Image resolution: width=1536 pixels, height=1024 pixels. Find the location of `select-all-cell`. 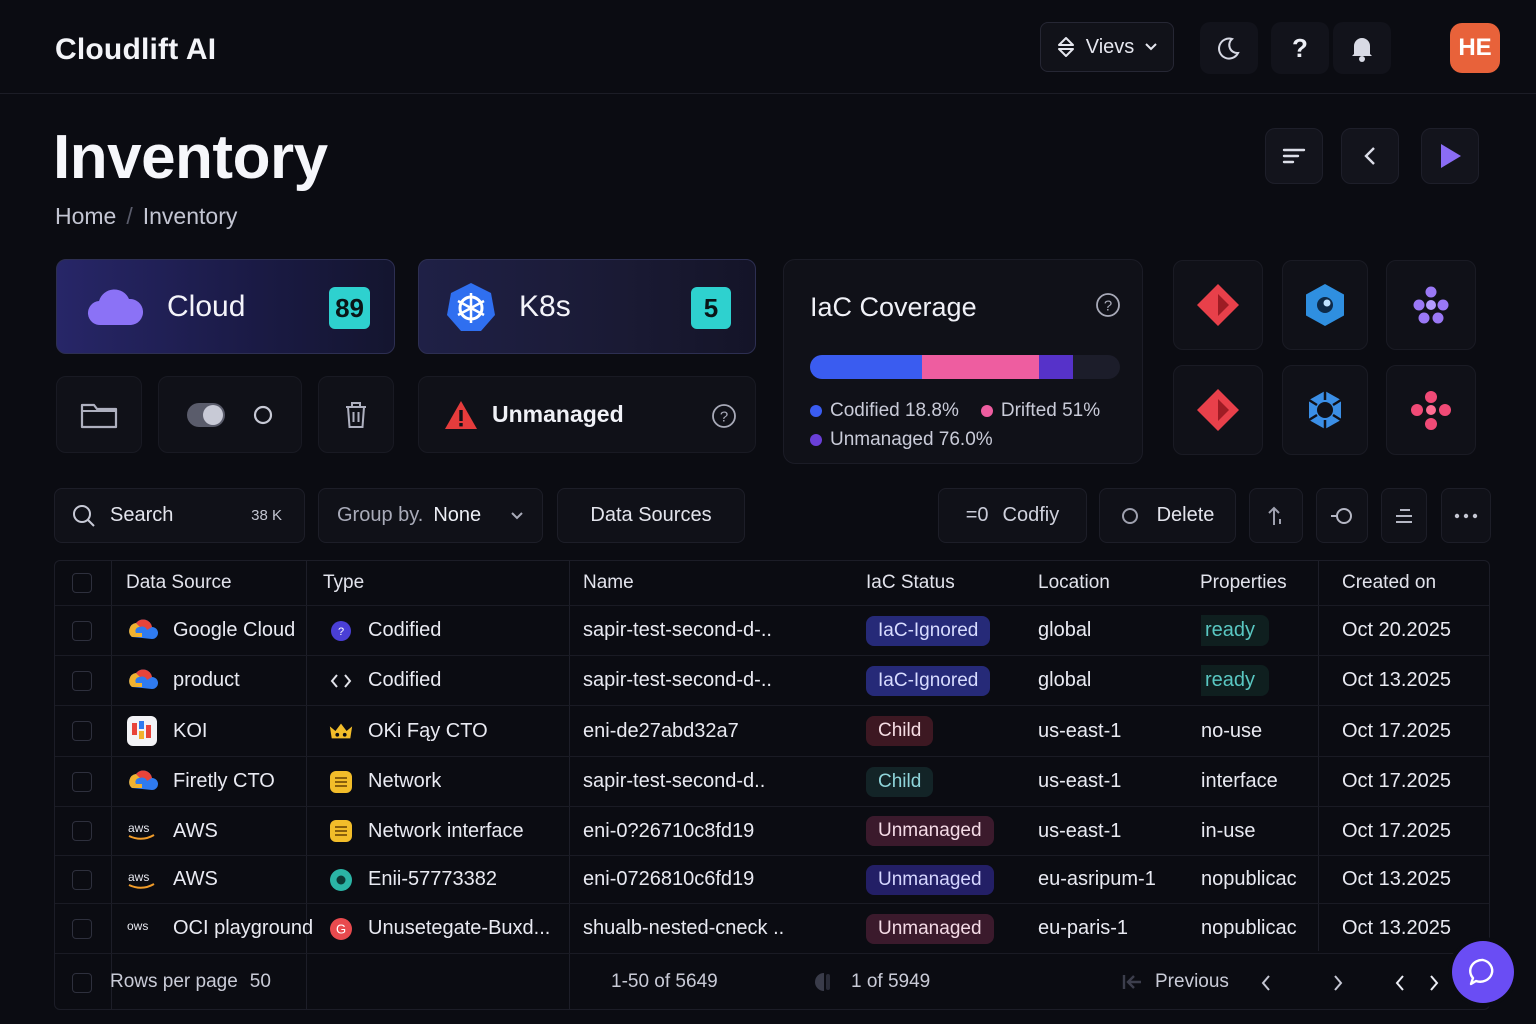

select-all-cell is located at coordinates (82, 583).